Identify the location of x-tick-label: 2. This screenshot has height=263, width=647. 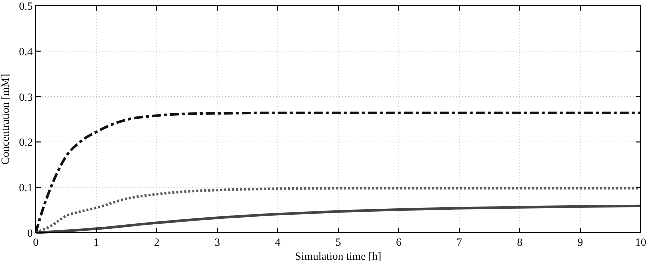
(157, 243).